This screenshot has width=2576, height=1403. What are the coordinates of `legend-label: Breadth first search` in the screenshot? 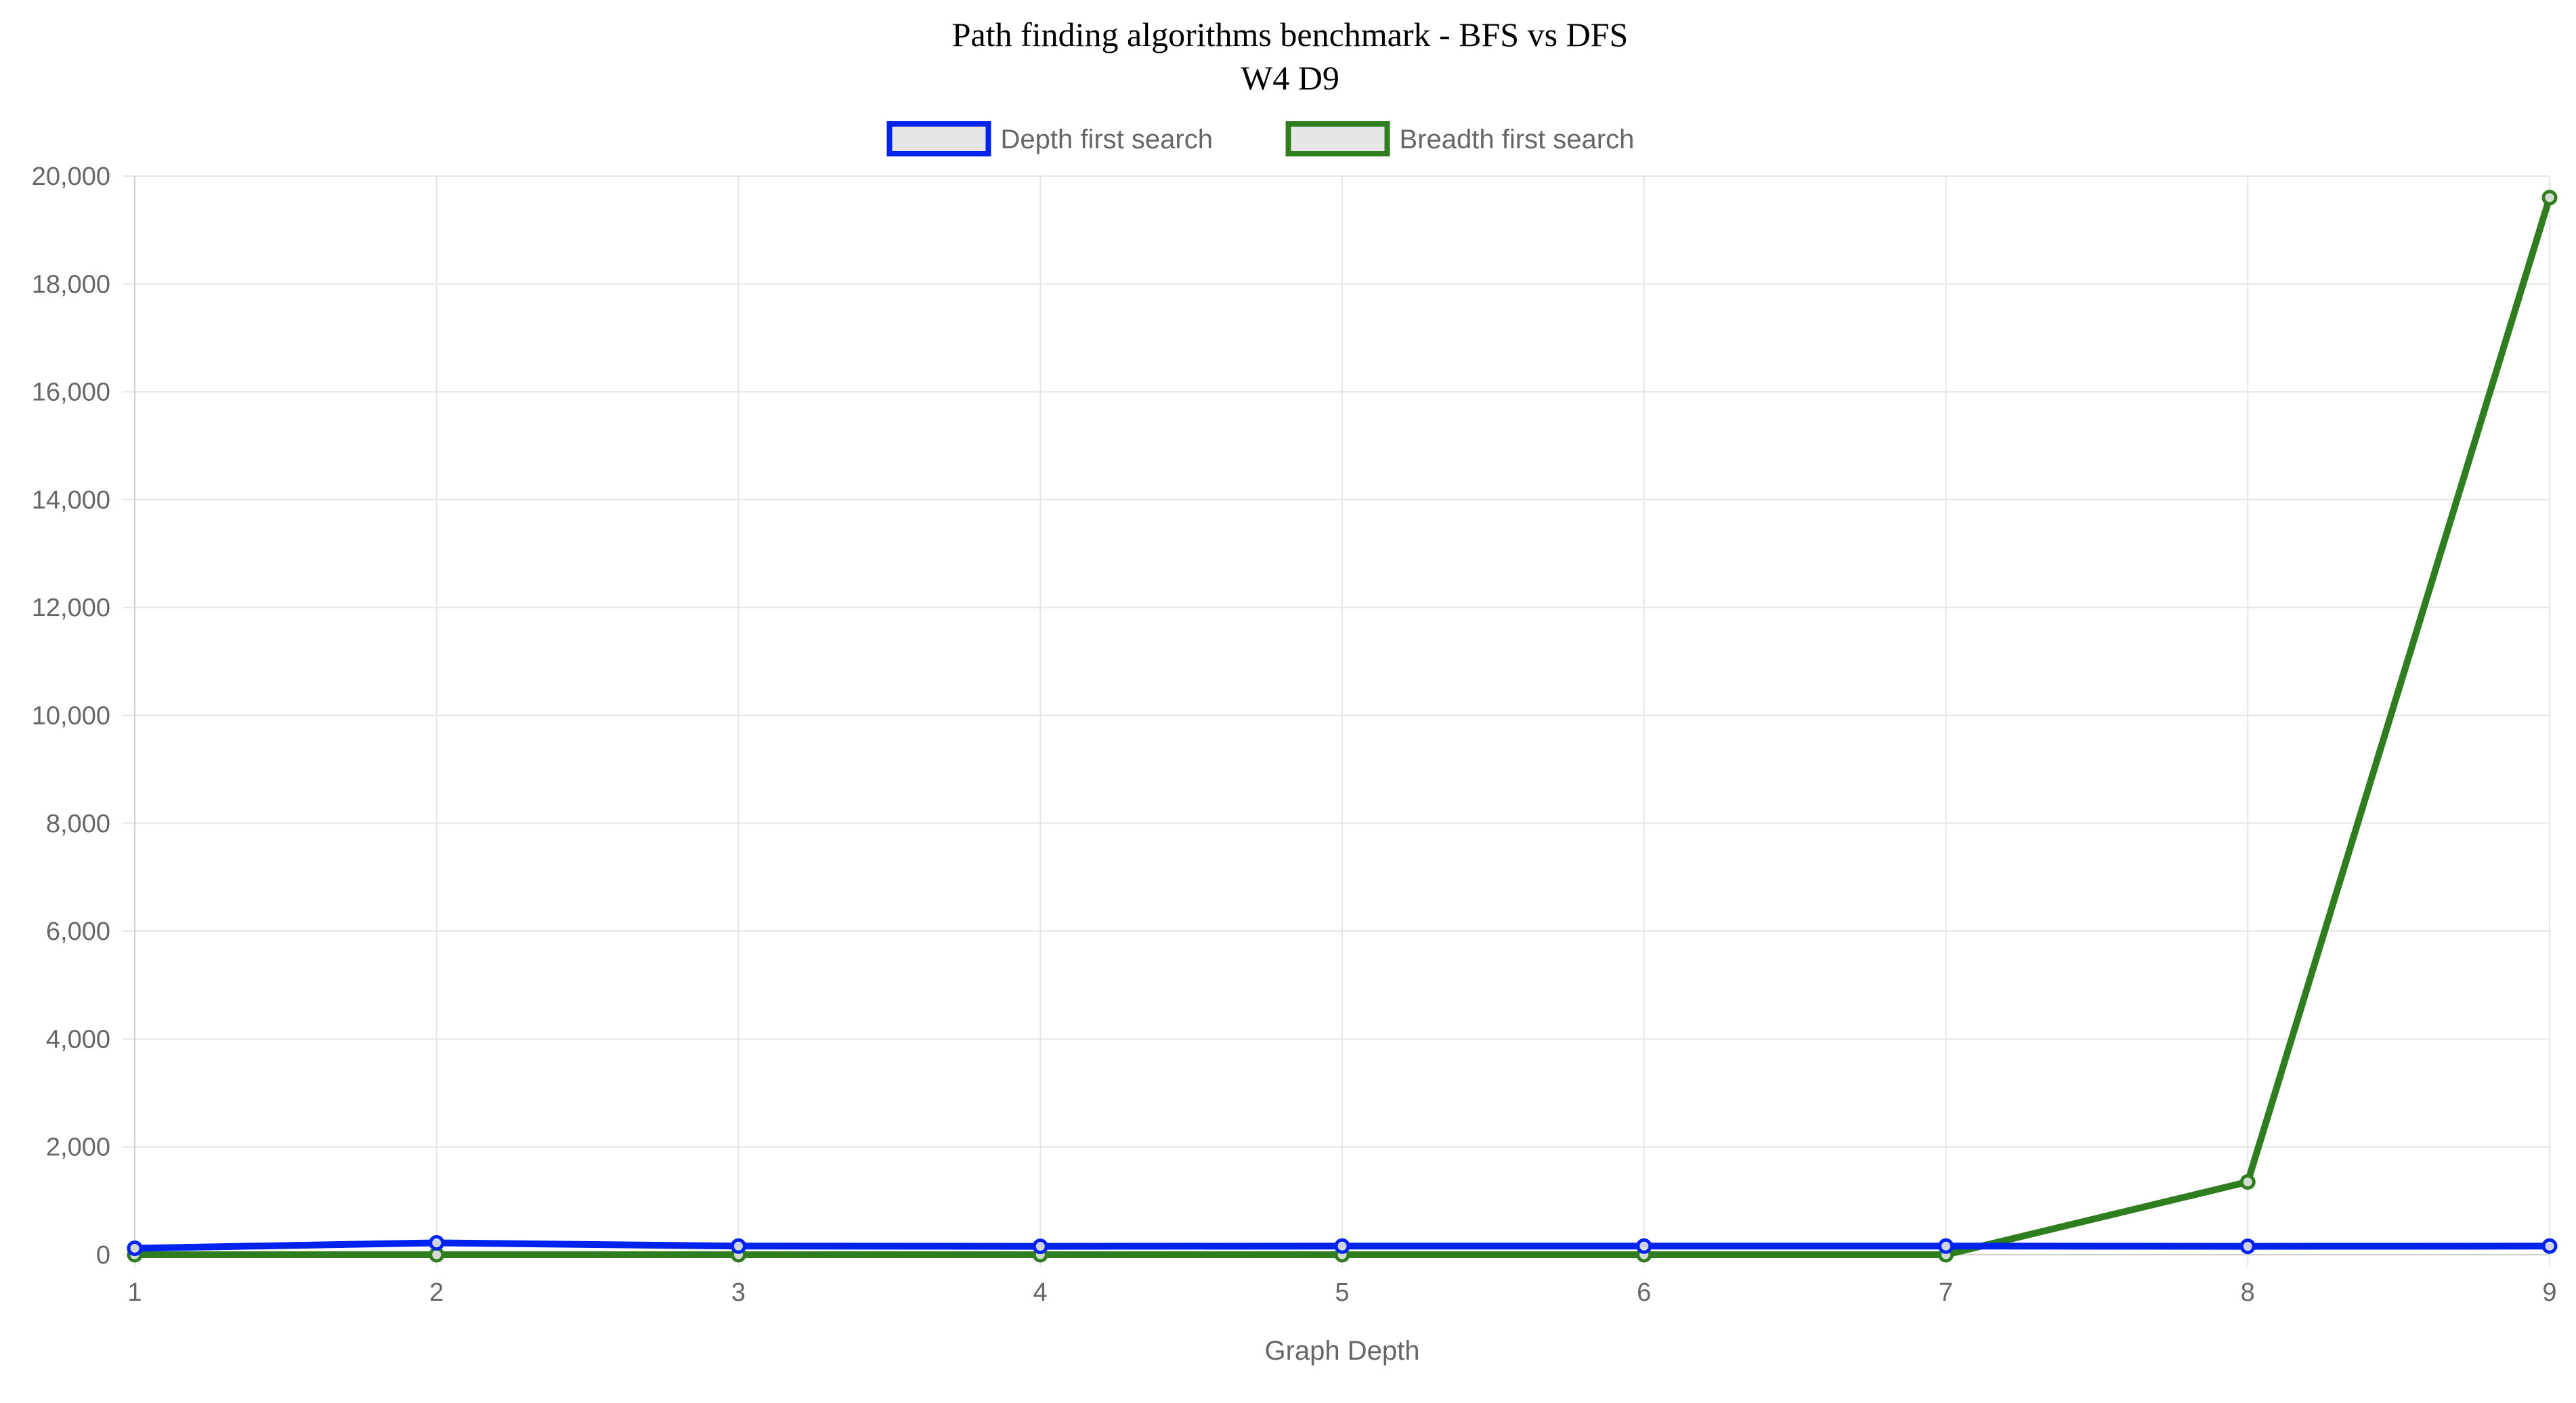 It's located at (1517, 139).